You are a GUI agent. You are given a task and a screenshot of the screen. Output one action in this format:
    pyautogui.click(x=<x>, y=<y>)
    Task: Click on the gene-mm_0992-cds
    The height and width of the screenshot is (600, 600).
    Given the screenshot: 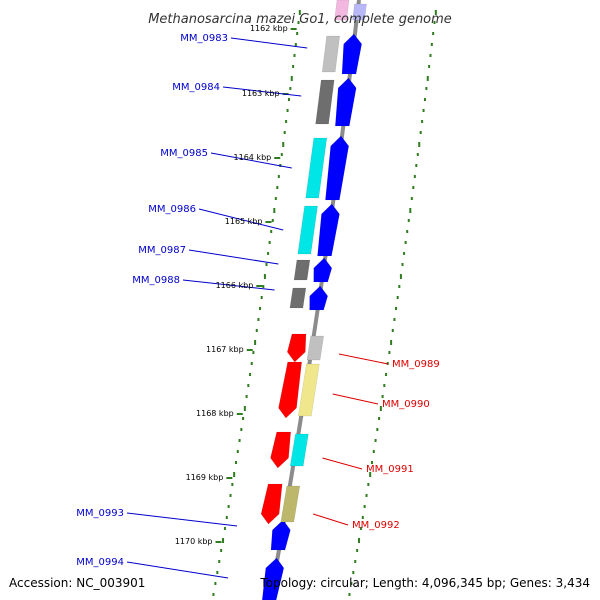 What is the action you would take?
    pyautogui.click(x=271, y=504)
    